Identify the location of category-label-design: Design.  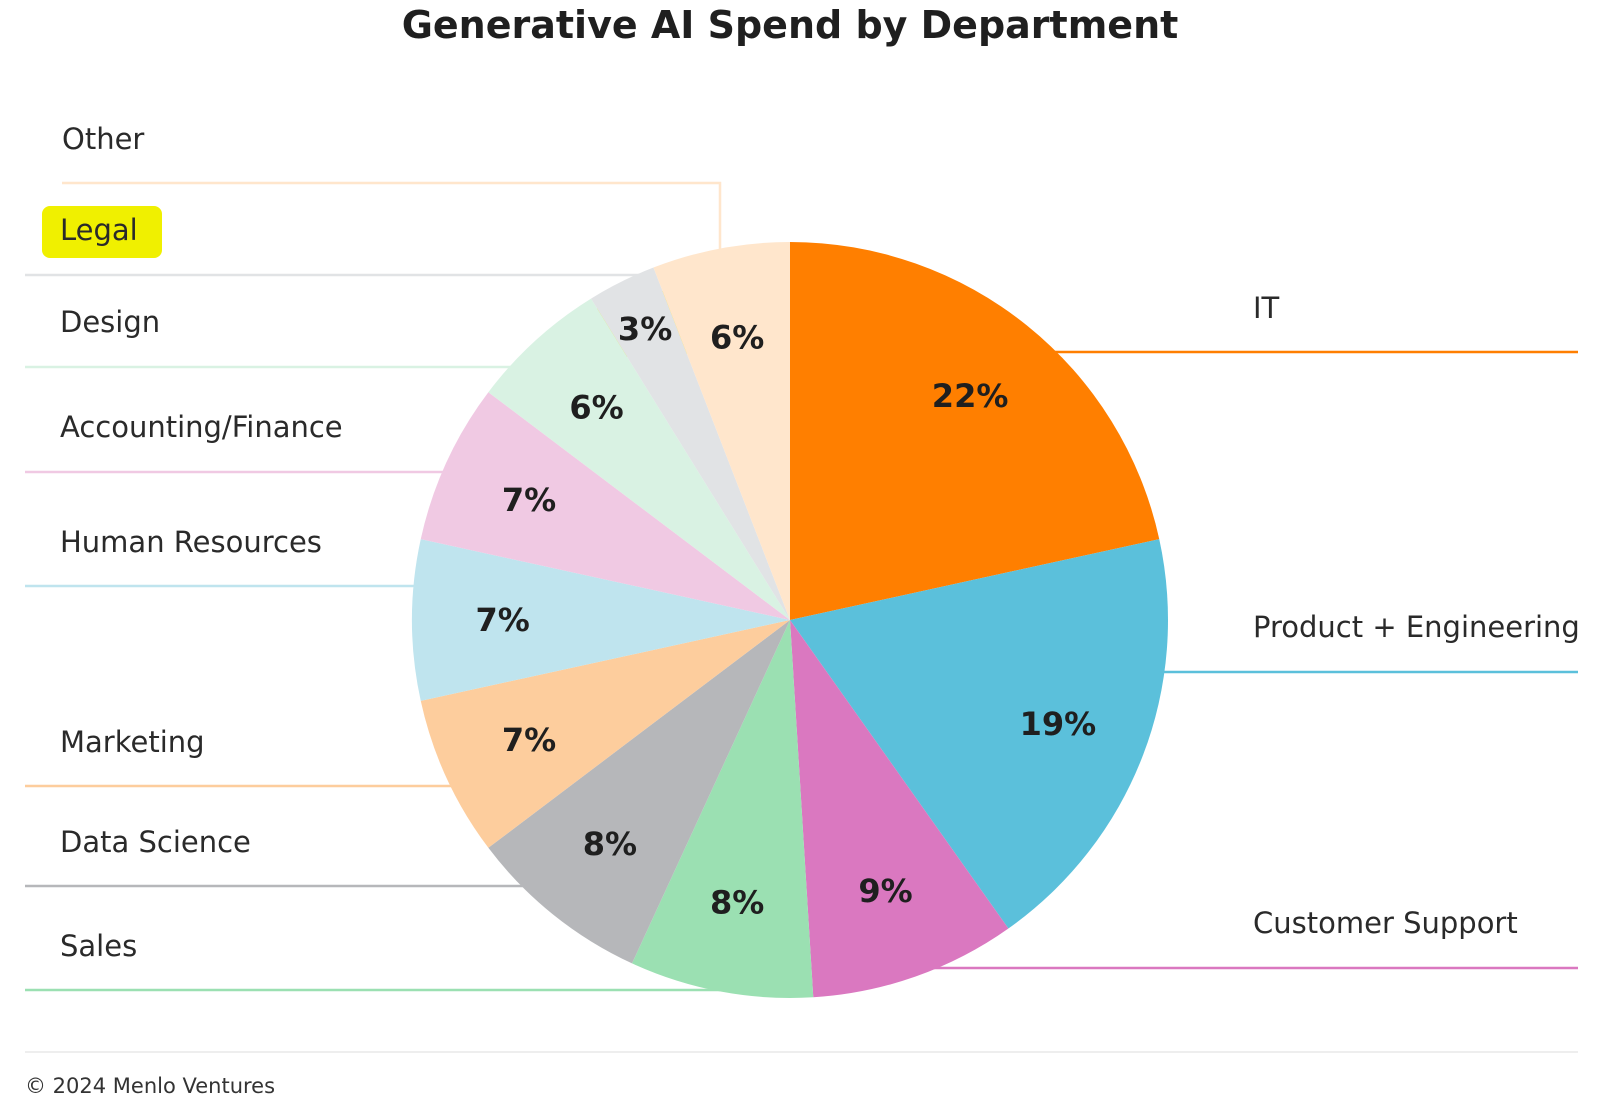
(110, 322).